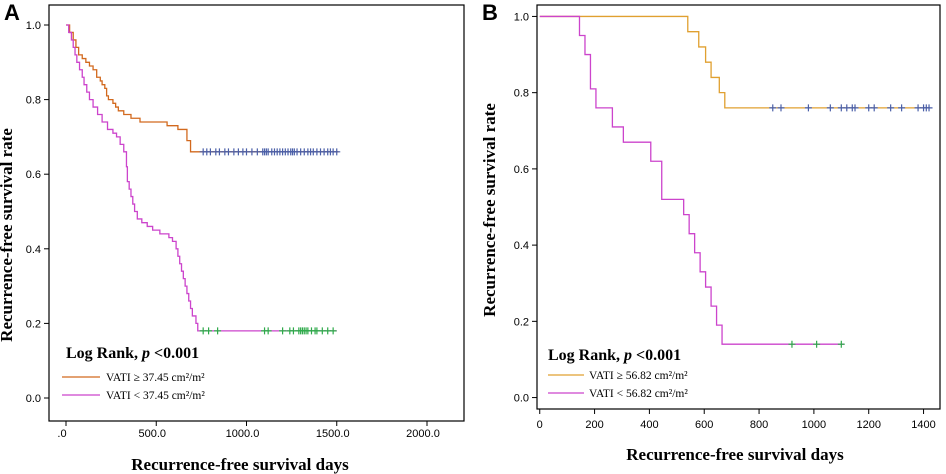 The width and height of the screenshot is (946, 474). Describe the element at coordinates (423, 434) in the screenshot. I see `panel-a-x-tick-label: 2000.0` at that location.